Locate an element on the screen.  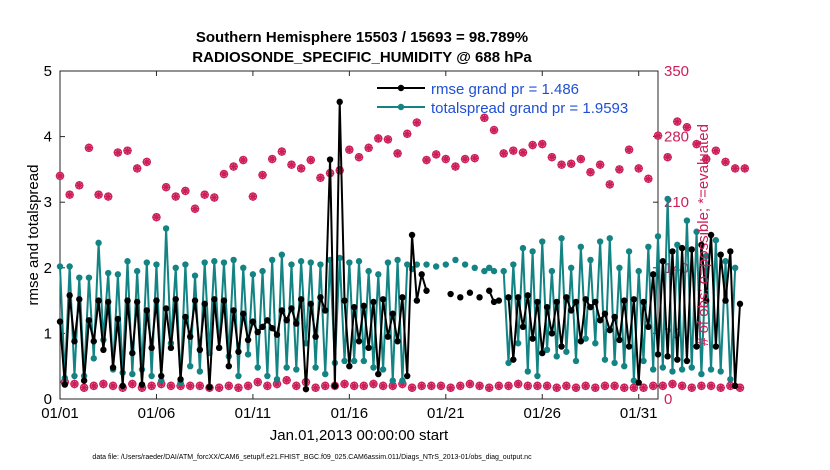
x-axis-label: Jan.01,2013 00:00:00 start is located at coordinates (359, 435).